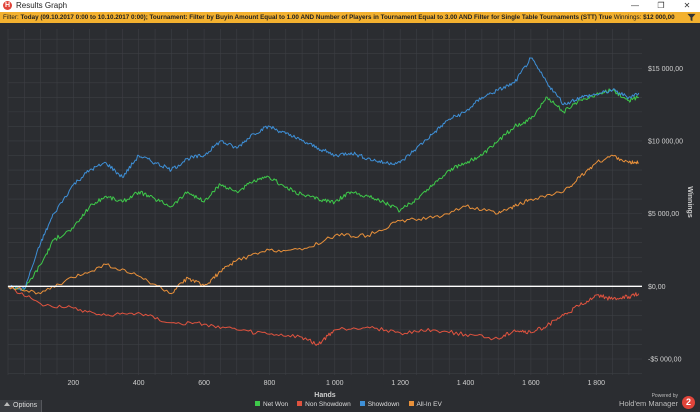 The image size is (700, 412). I want to click on legend-item: Non Showdown, so click(324, 404).